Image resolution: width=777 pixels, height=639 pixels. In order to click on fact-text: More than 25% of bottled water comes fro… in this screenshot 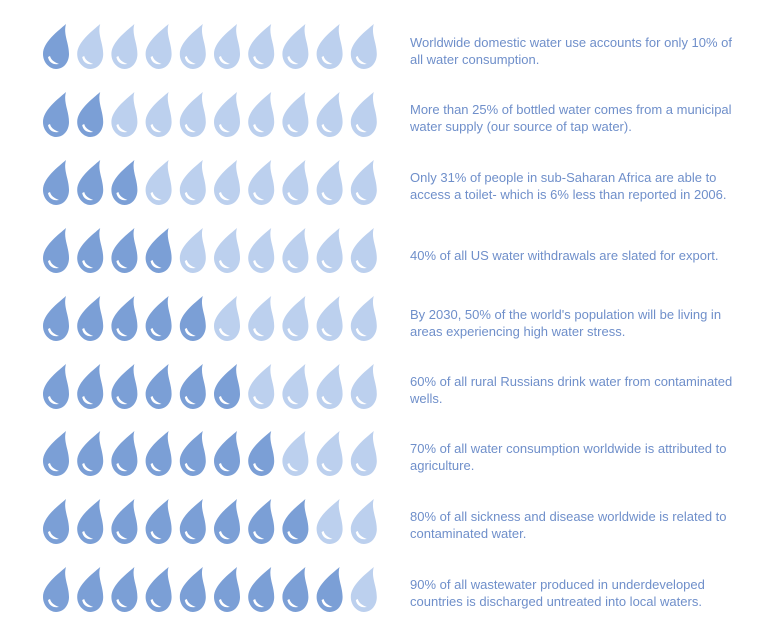, I will do `click(571, 117)`.